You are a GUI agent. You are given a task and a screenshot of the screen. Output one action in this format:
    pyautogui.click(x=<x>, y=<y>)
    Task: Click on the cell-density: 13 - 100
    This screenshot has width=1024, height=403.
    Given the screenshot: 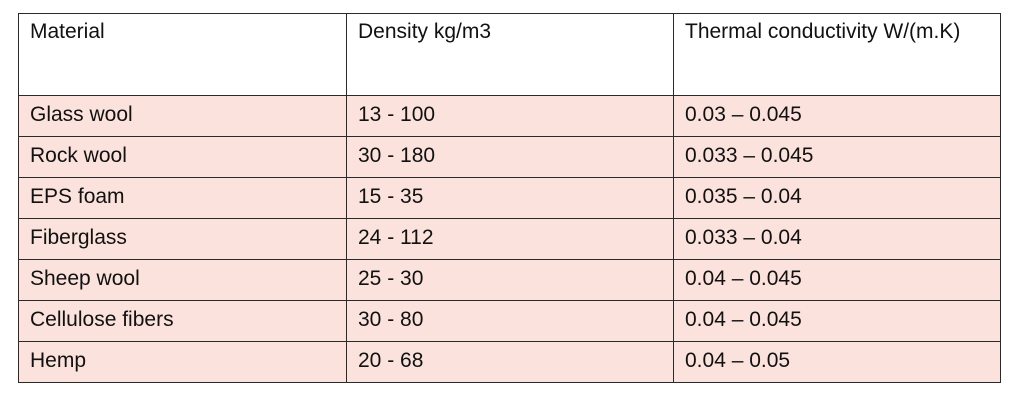 What is the action you would take?
    pyautogui.click(x=510, y=116)
    